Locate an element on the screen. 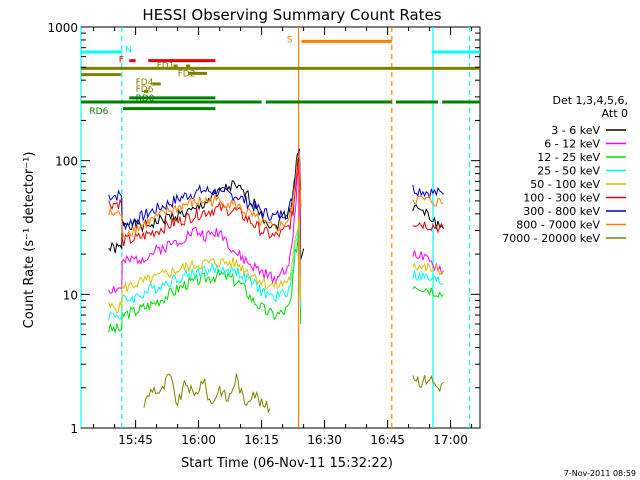 Image resolution: width=640 pixels, height=480 pixels. legend-entry-label: 100 - 300 keV is located at coordinates (561, 198).